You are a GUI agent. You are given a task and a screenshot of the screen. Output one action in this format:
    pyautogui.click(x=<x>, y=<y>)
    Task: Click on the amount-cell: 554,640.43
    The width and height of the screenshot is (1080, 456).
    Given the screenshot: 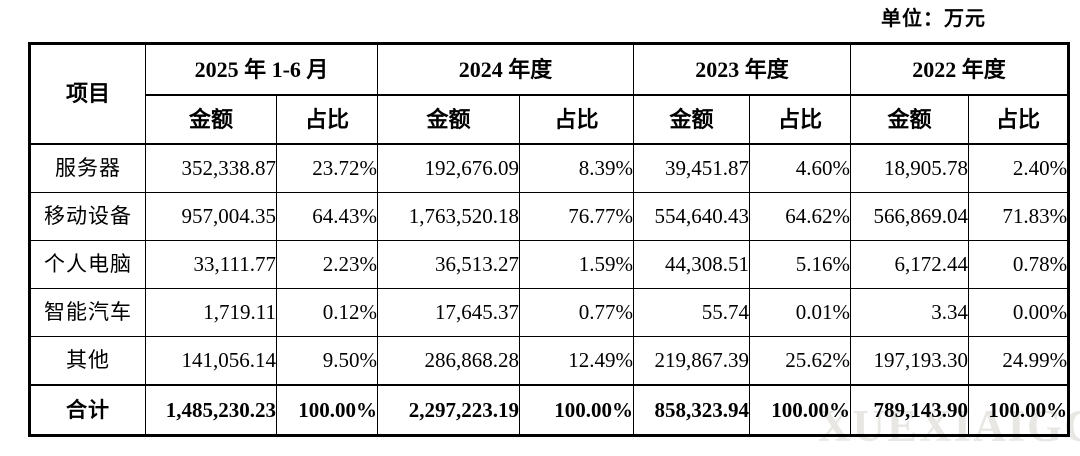 What is the action you would take?
    pyautogui.click(x=692, y=216)
    